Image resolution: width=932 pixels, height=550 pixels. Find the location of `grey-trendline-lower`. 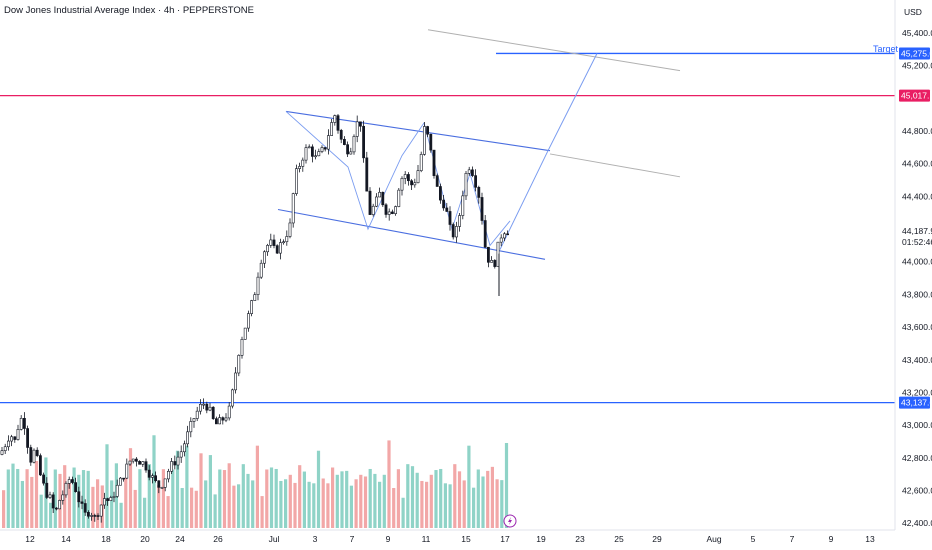

grey-trendline-lower is located at coordinates (615, 165).